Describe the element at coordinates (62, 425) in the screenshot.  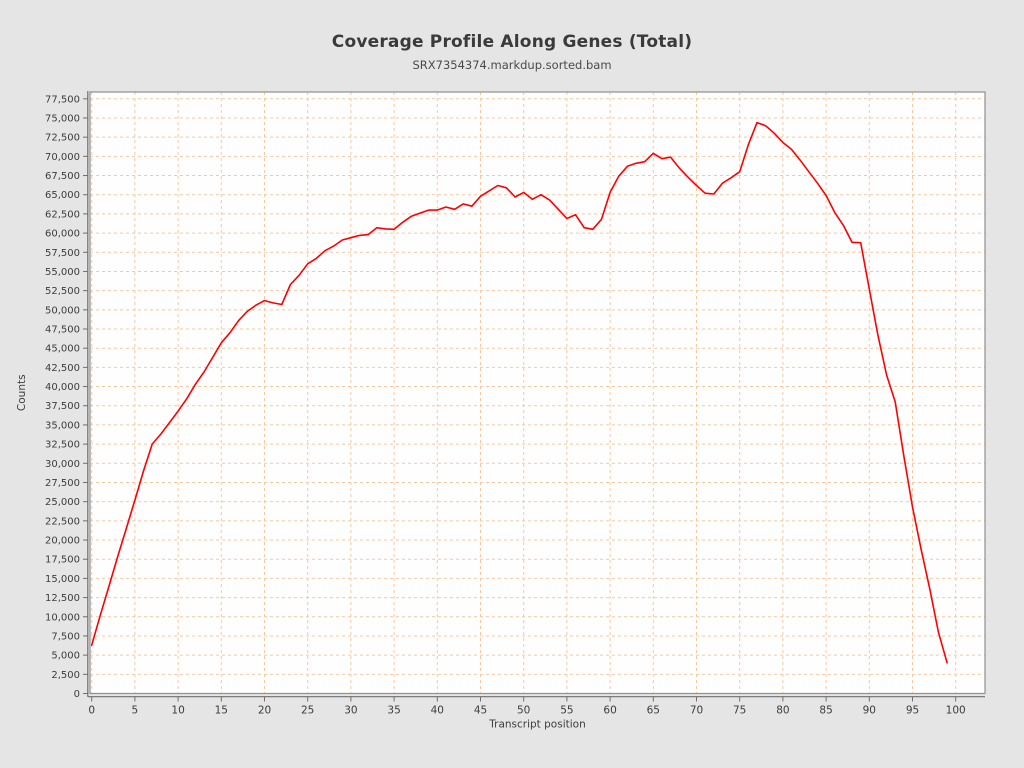
I see `y-tick-label: 35,000` at that location.